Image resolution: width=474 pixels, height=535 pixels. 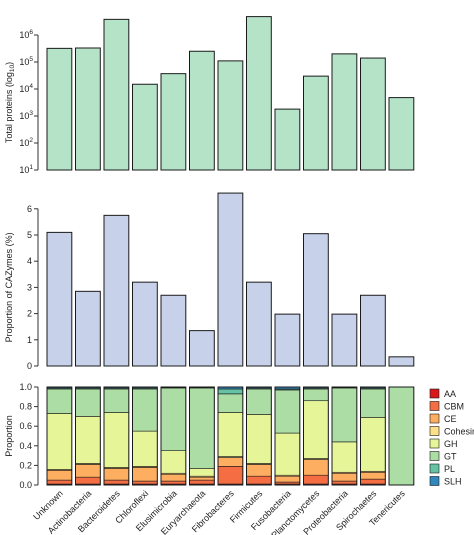 I want to click on segment-cbm-unknown, so click(x=59, y=482).